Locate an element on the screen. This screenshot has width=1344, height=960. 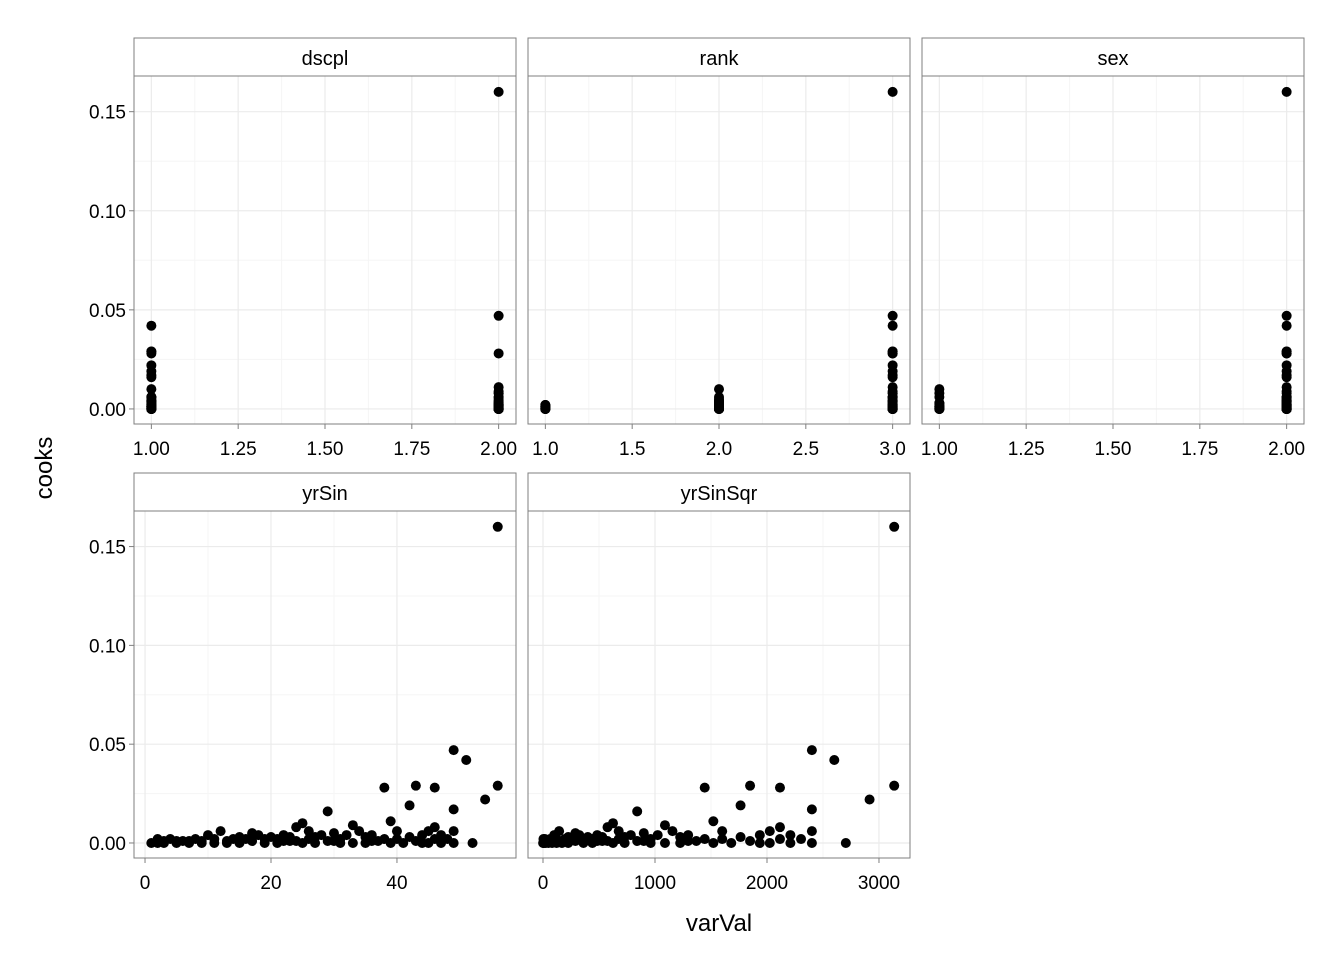
panel-background is located at coordinates (325, 684).